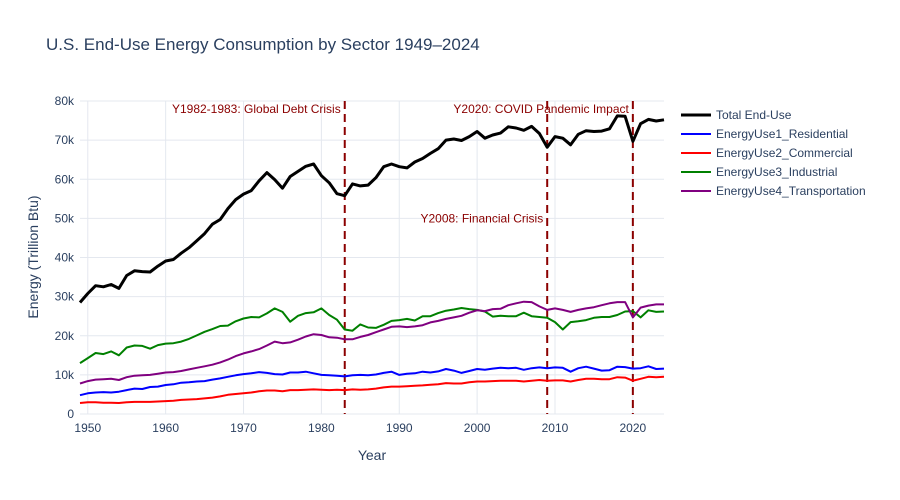 Image resolution: width=900 pixels, height=500 pixels. What do you see at coordinates (784, 153) in the screenshot?
I see `legend-label: EnergyUse2_Commercial` at bounding box center [784, 153].